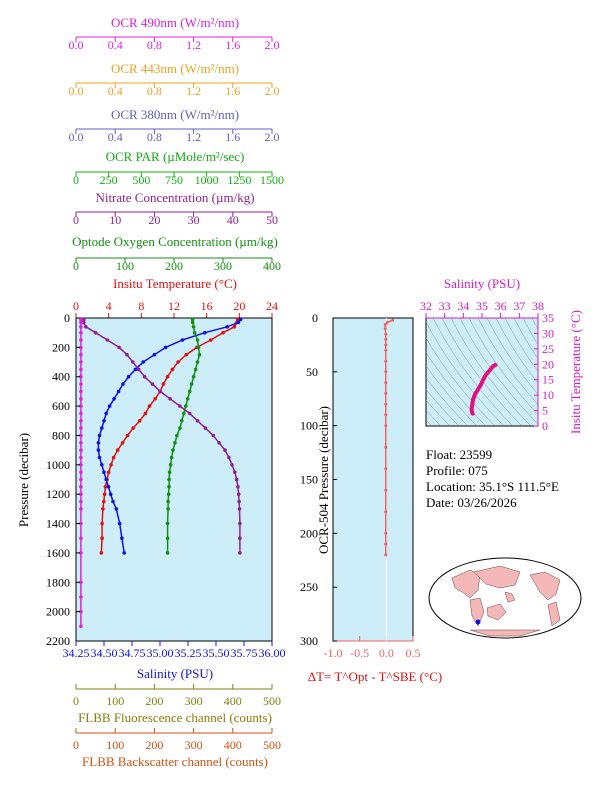 The width and height of the screenshot is (598, 790). Describe the element at coordinates (445, 306) in the screenshot. I see `axis-ts_salinity-tick-label: 33` at that location.